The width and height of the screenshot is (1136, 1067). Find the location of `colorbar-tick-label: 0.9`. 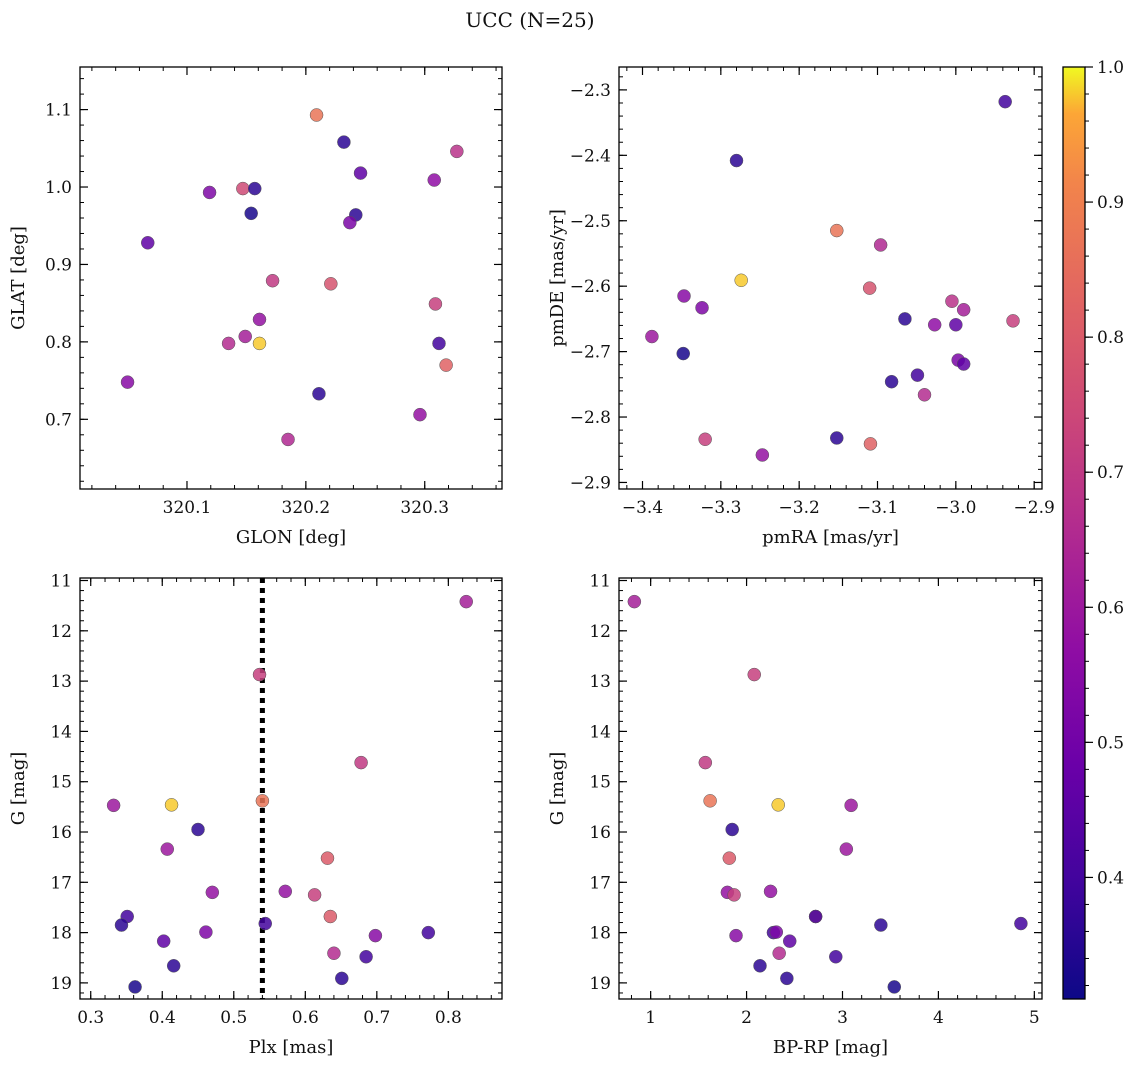

colorbar-tick-label: 0.9 is located at coordinates (1110, 203).